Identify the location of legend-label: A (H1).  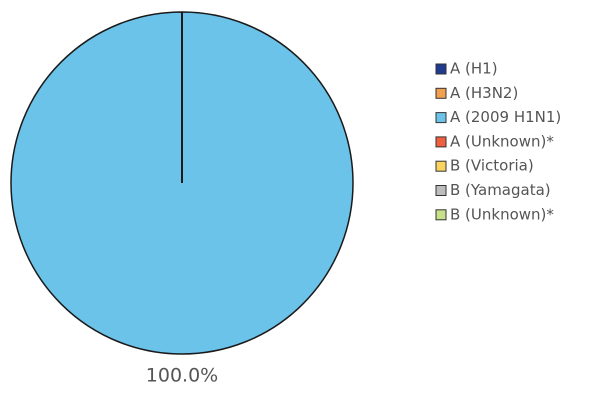
(474, 69).